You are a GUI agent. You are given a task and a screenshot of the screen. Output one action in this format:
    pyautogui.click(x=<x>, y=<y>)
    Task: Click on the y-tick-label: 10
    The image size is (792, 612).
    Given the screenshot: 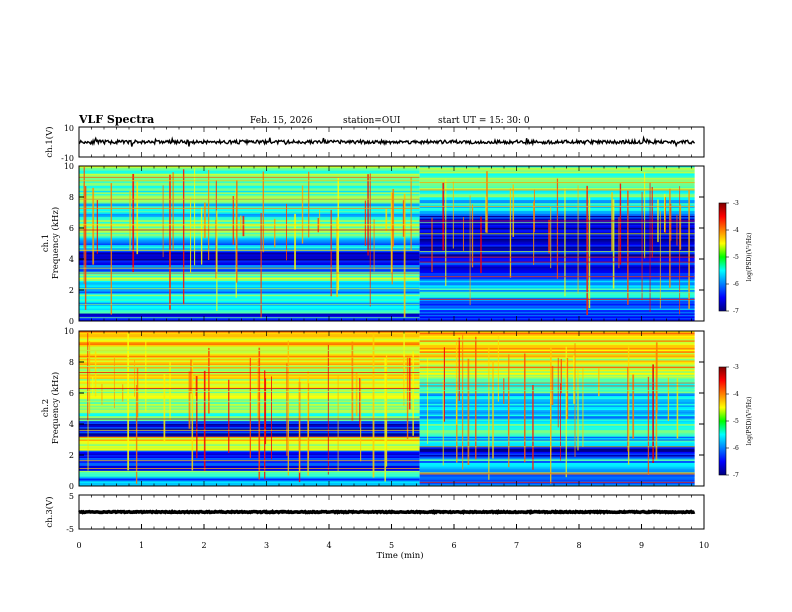 What is the action you would take?
    pyautogui.click(x=69, y=331)
    